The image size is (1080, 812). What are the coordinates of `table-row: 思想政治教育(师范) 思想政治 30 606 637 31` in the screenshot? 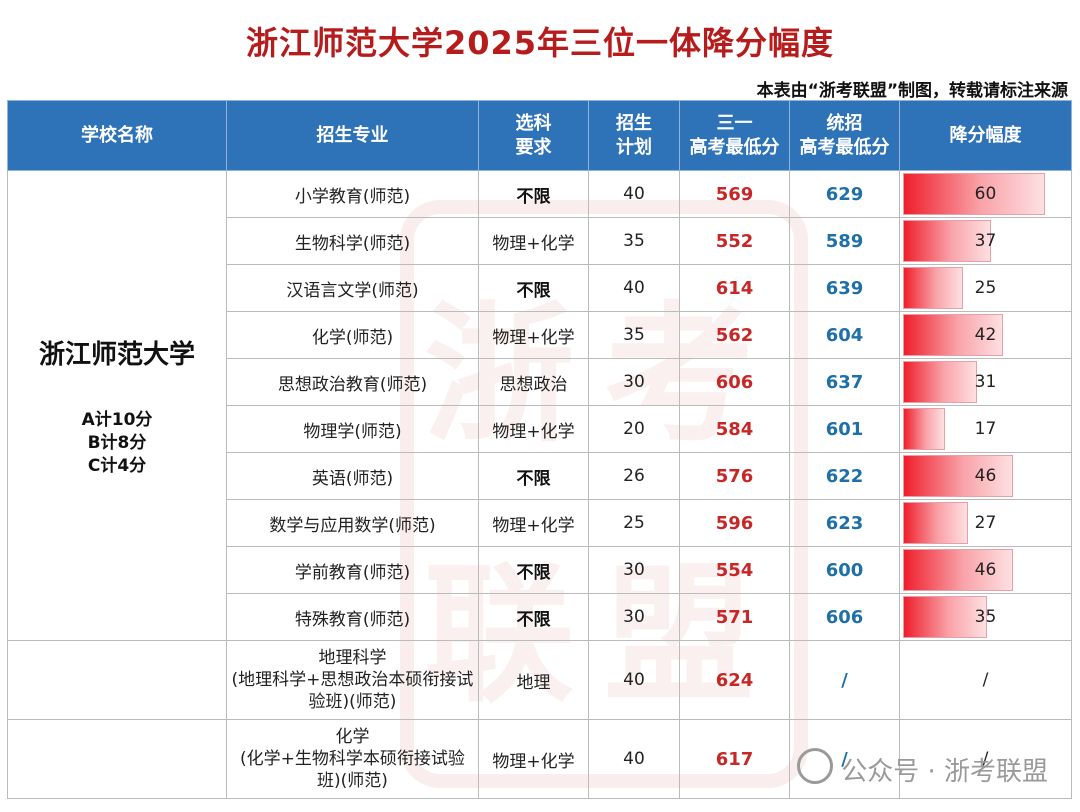 It's located at (540, 382).